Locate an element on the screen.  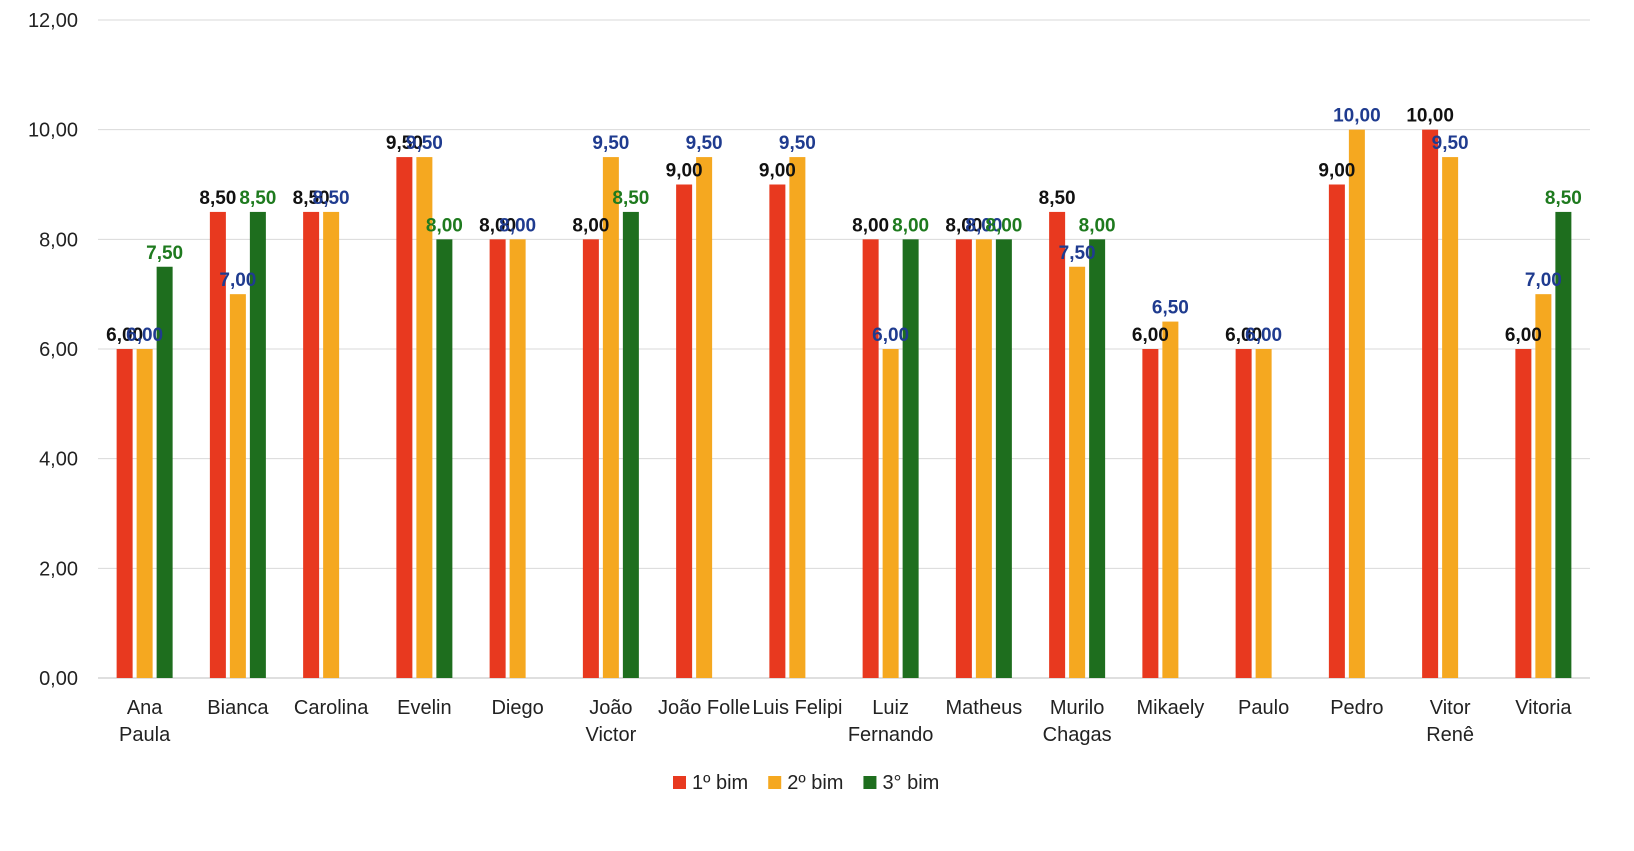
legend-label: 2º bim is located at coordinates (815, 783).